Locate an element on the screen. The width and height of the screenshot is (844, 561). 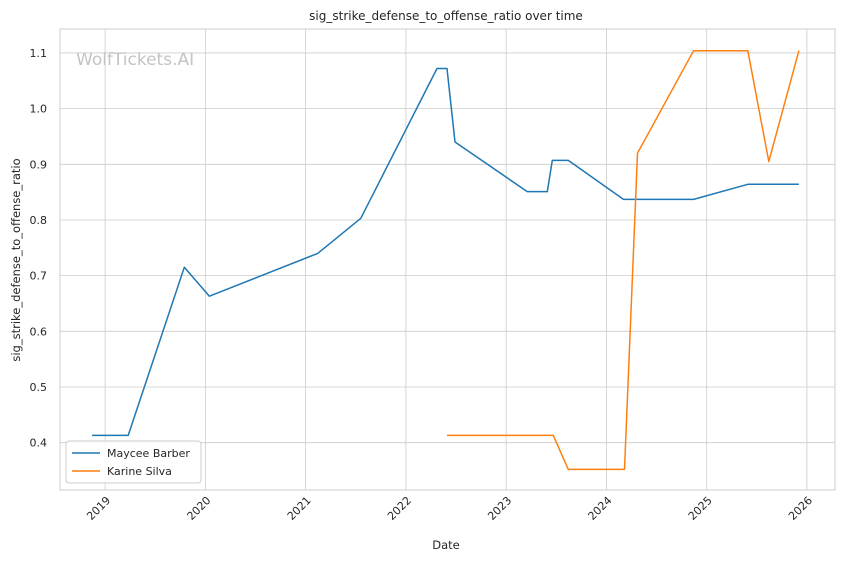
y-axis: 0.4 0.5 0.6 0.7 0.8 0.9 1.0 1.1 is located at coordinates (39, 248).